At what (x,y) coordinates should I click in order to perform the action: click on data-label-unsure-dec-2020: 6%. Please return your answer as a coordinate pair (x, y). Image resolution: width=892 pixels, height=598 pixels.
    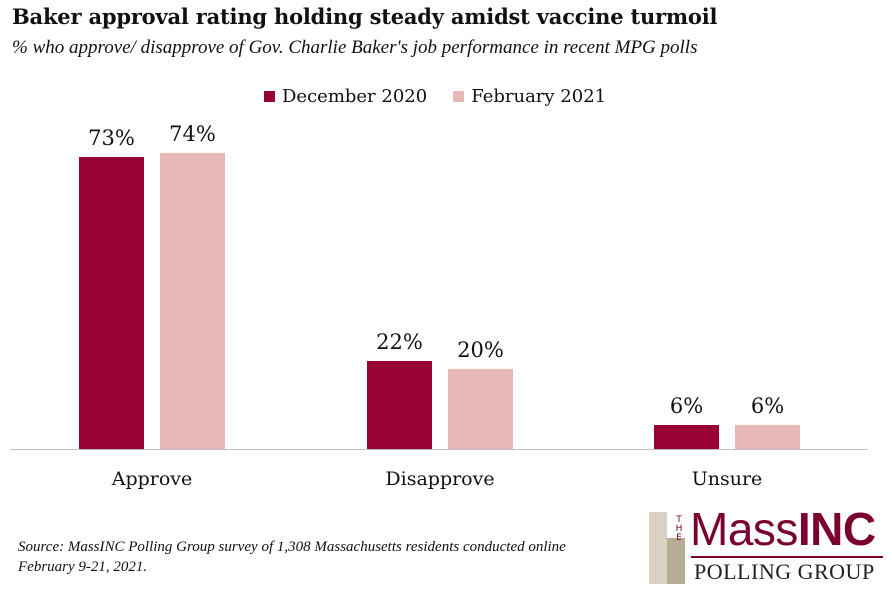
    Looking at the image, I should click on (686, 406).